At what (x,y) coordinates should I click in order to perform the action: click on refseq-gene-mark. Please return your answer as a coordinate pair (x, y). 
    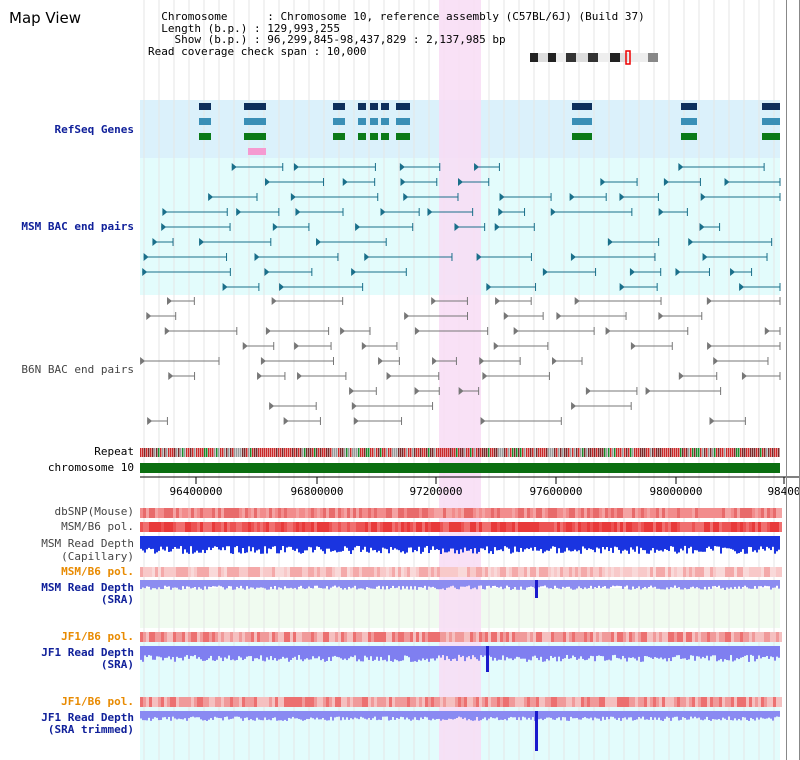
    Looking at the image, I should click on (403, 136).